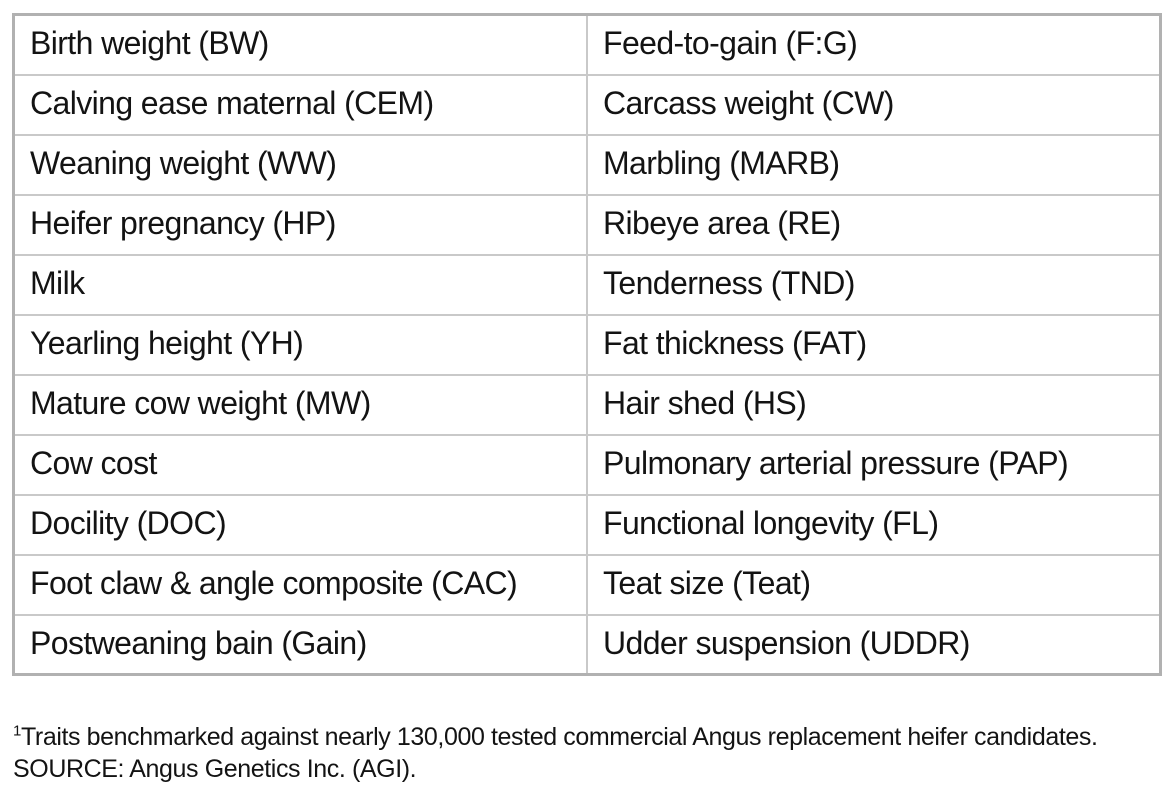 This screenshot has width=1176, height=788. I want to click on table-row: Yearling height (YH) Fat thickness (FAT), so click(587, 344).